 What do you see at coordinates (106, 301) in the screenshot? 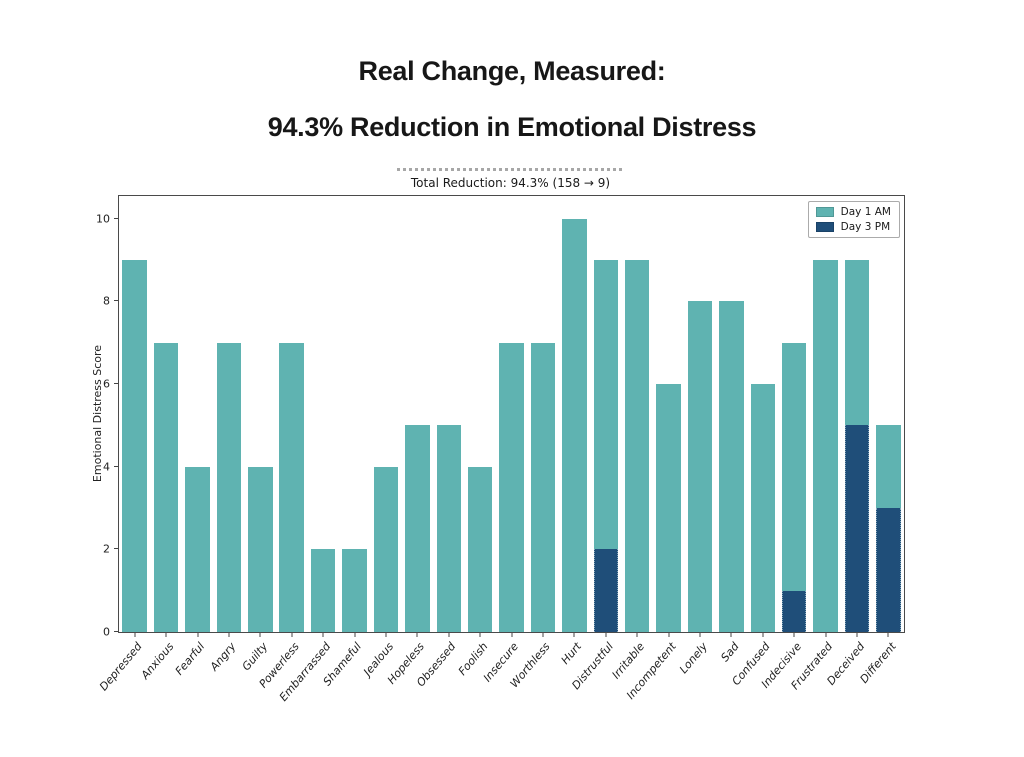
I see `y-tick-label-8: 8` at bounding box center [106, 301].